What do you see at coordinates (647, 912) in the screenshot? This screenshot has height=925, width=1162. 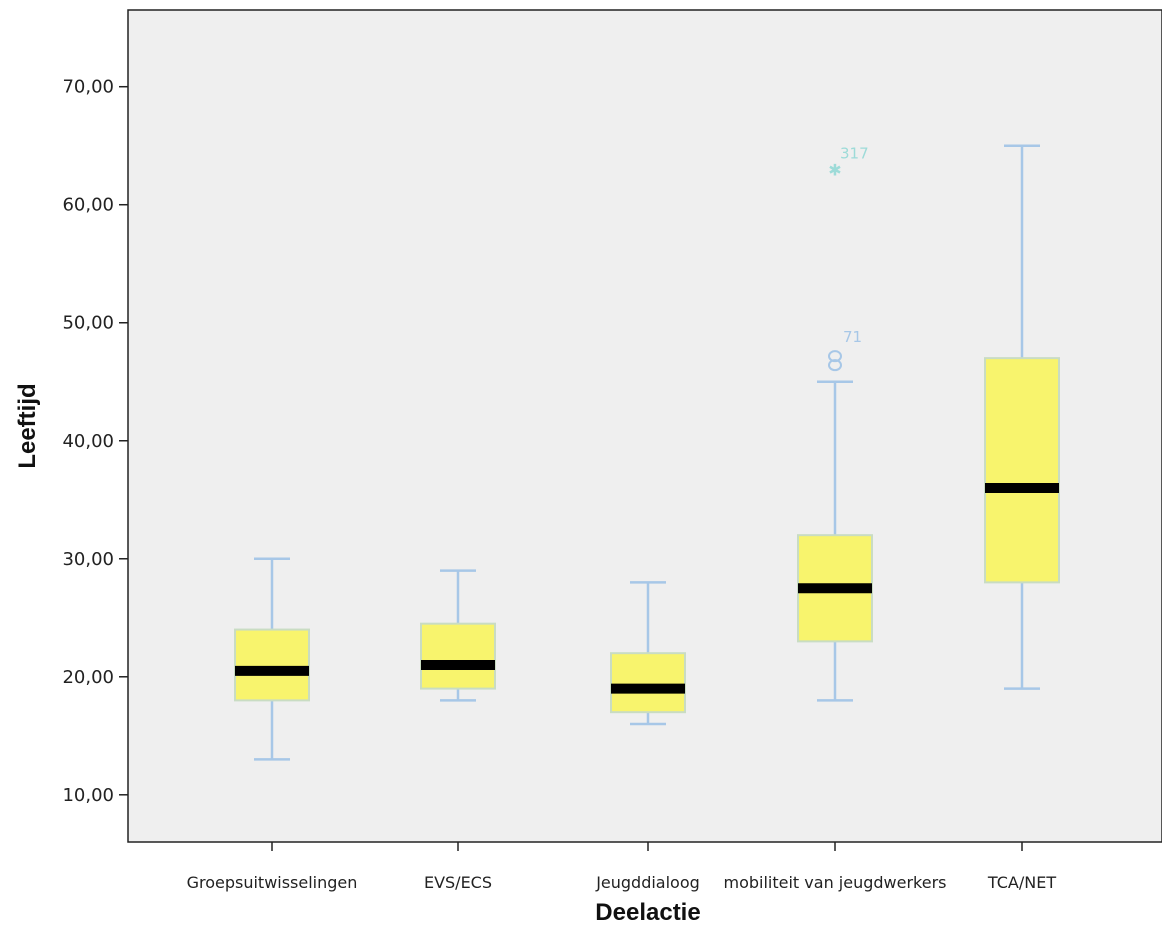 I see `x-axis-title: Deelactie` at bounding box center [647, 912].